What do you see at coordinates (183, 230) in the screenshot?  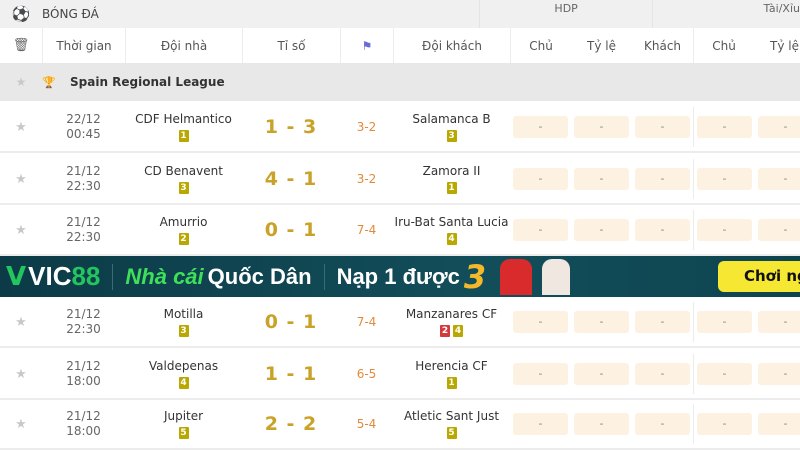 I see `home-team: Amurrio 2` at bounding box center [183, 230].